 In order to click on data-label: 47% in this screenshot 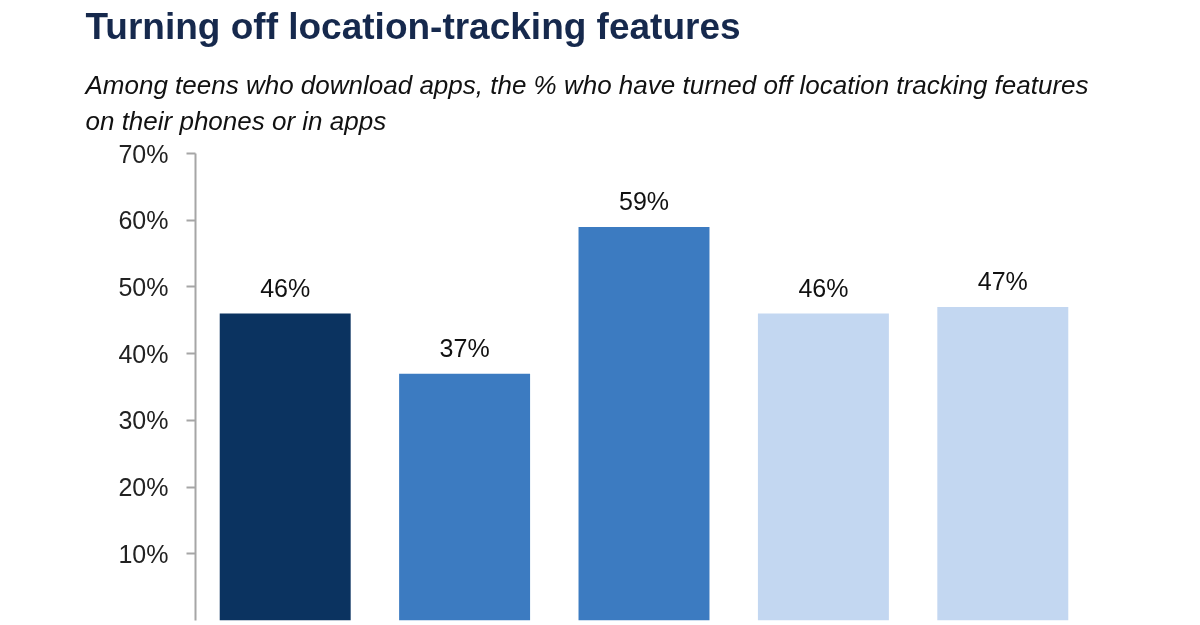, I will do `click(1002, 280)`.